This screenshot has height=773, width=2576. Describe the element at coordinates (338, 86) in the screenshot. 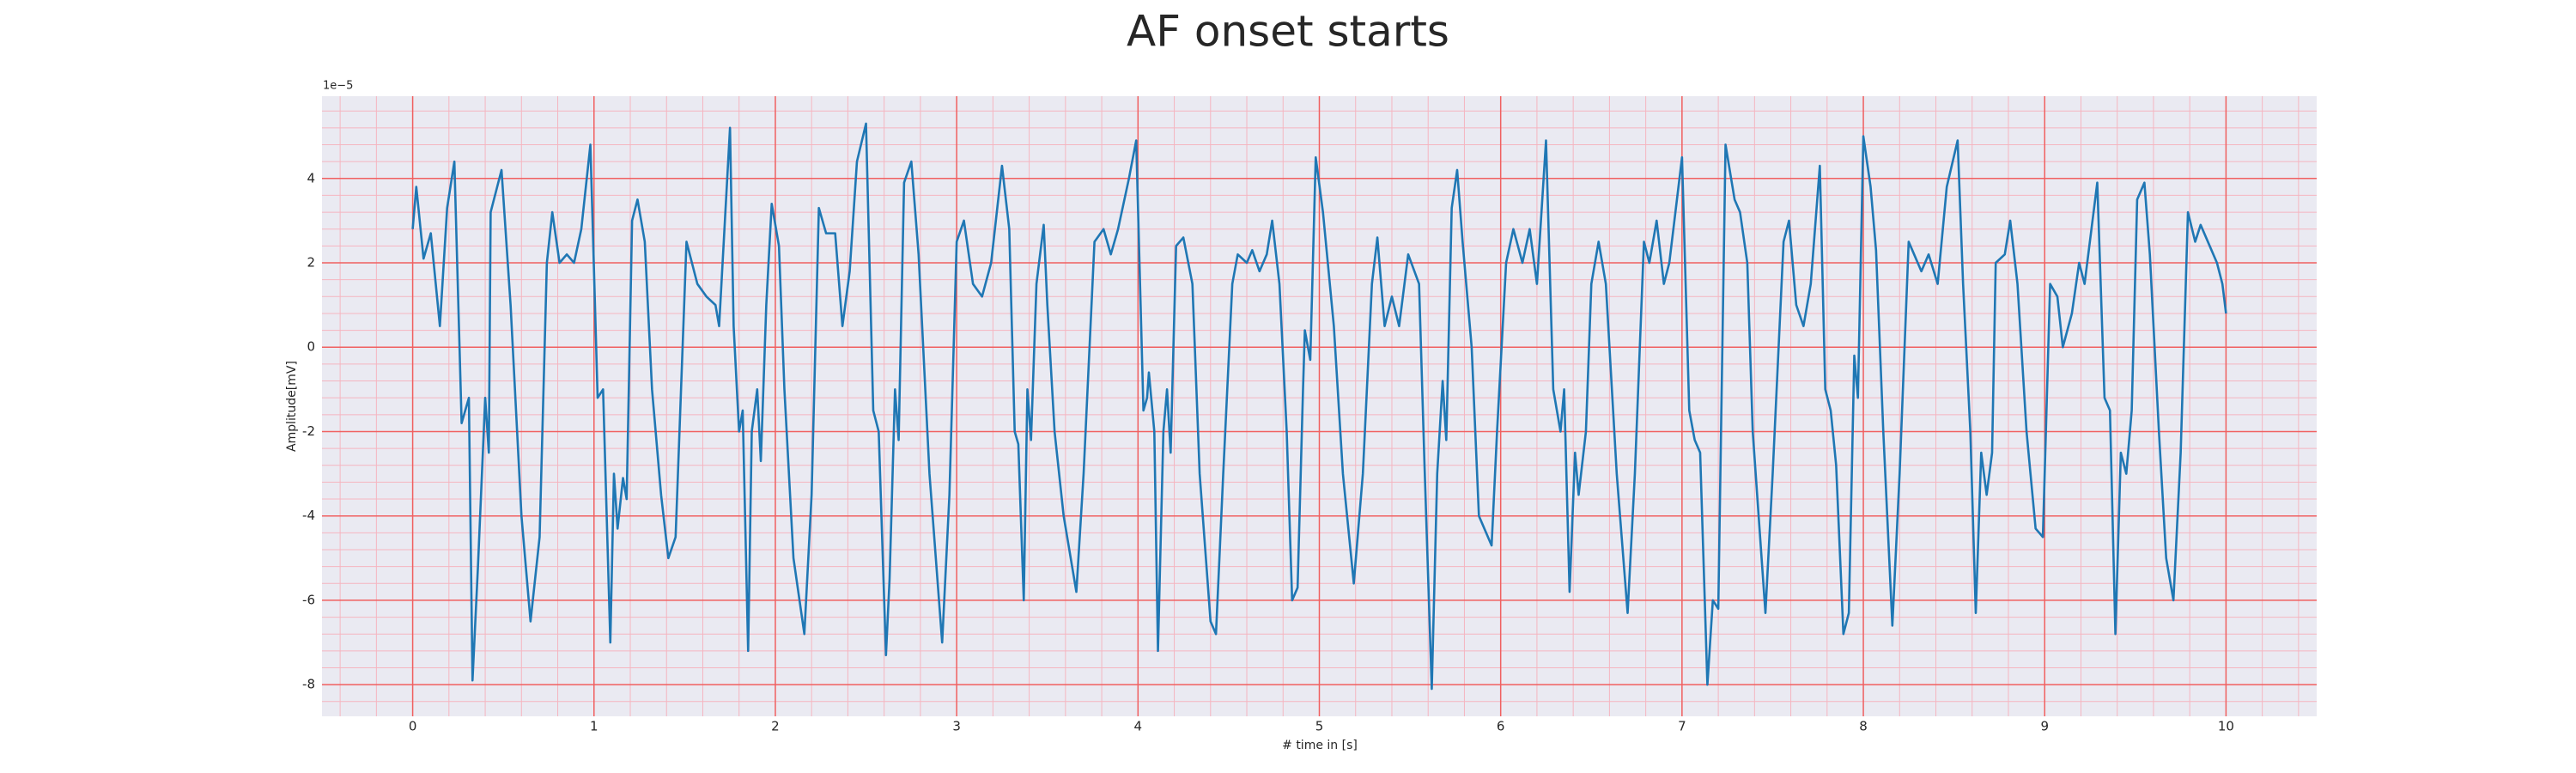

I see `y-offset-label: 1e−5` at that location.